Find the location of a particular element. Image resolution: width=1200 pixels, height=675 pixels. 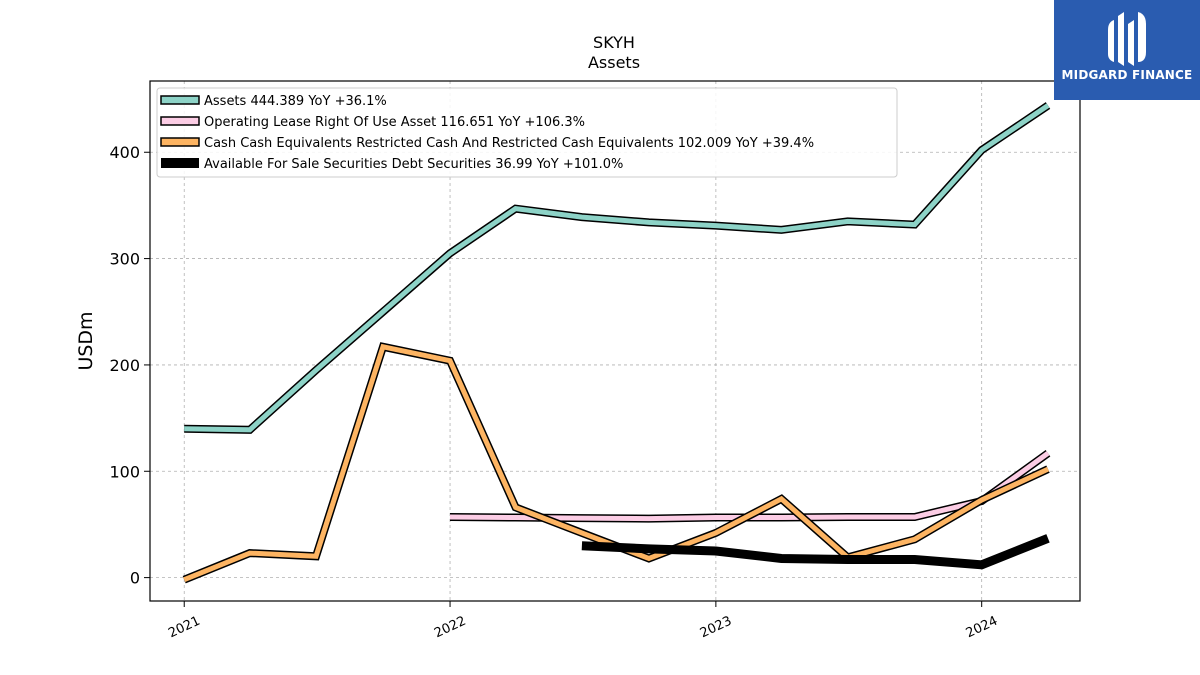

y-axis-label: USDm is located at coordinates (86, 340).